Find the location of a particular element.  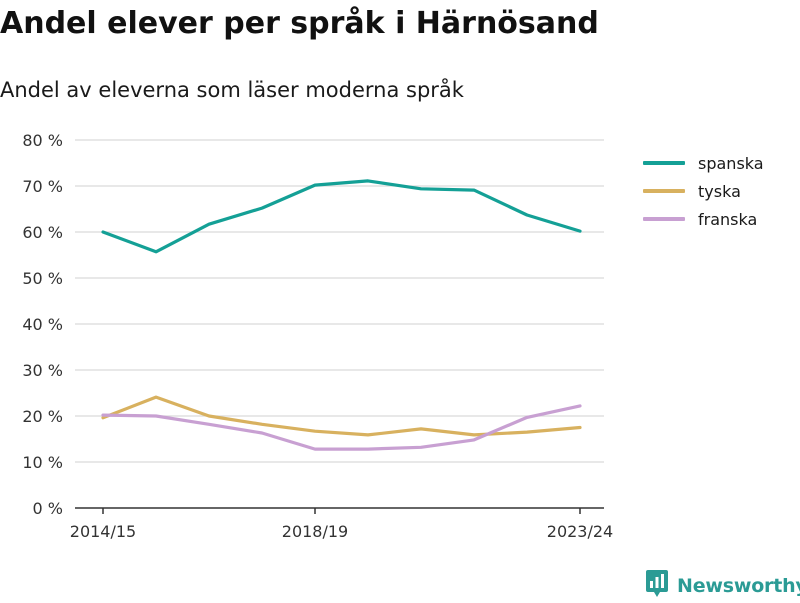

x-tick-label: 2018/19 is located at coordinates (315, 531).